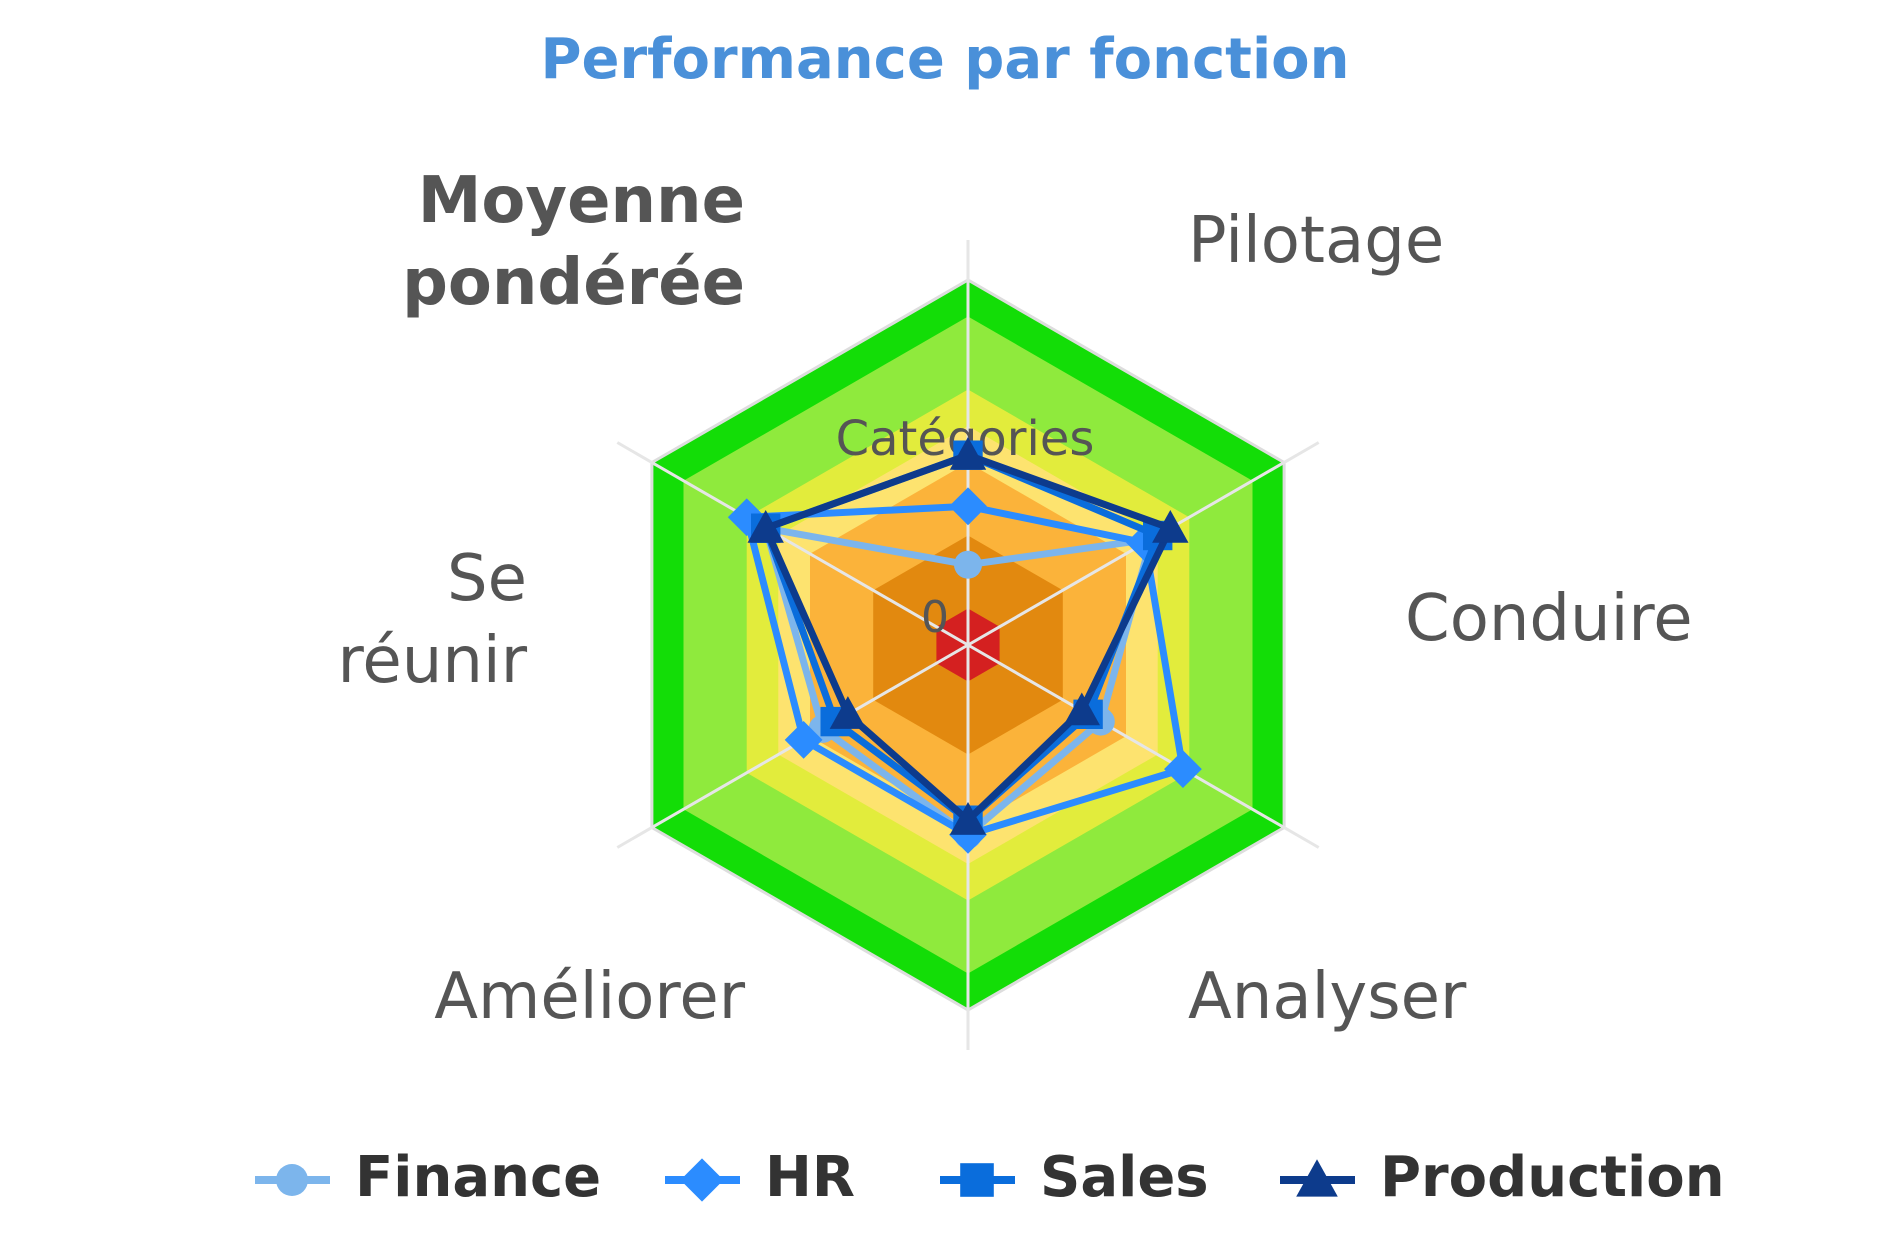 Image resolution: width=1890 pixels, height=1260 pixels. I want to click on legend-item-production: Production, so click(1502, 1177).